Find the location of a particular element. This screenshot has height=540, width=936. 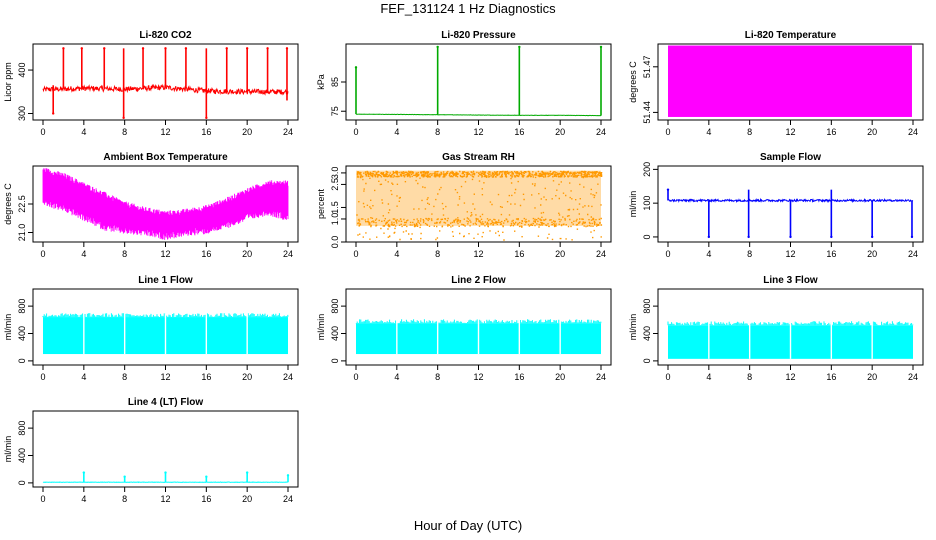

y-axis-label: kPa is located at coordinates (321, 82).